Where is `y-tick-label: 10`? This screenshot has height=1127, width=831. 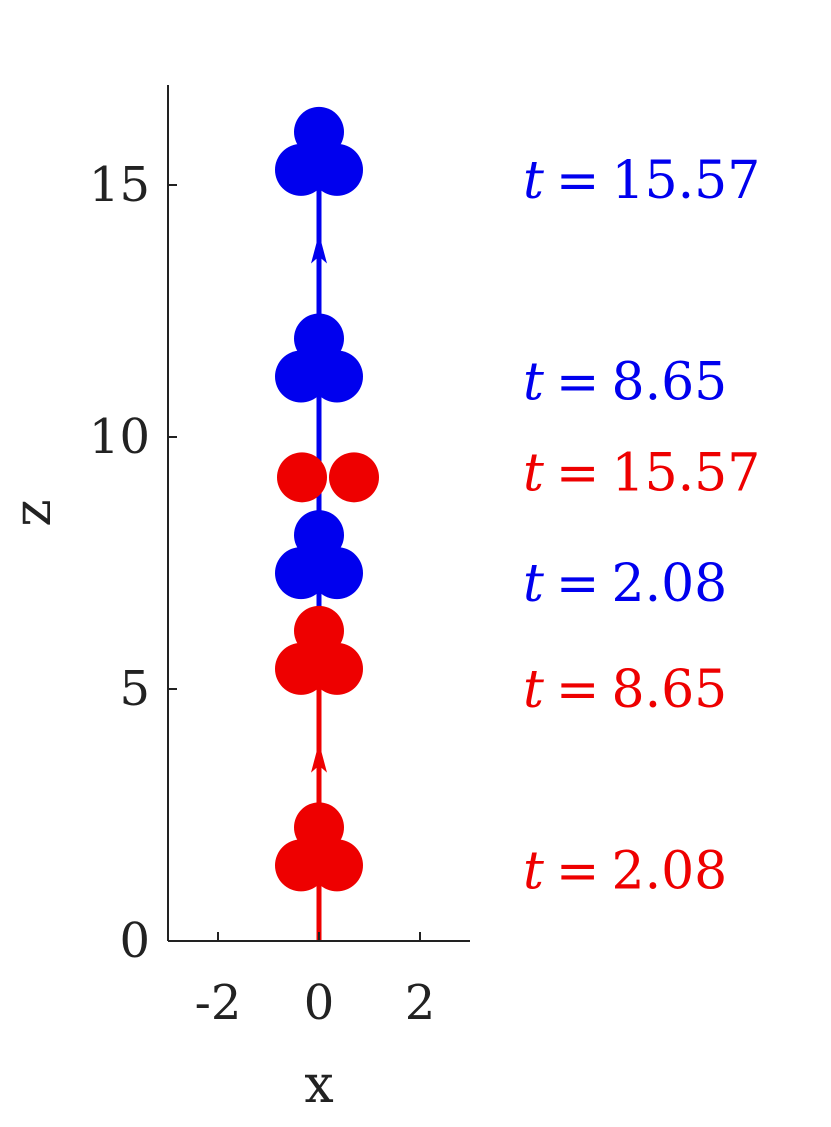 y-tick-label: 10 is located at coordinates (119, 437).